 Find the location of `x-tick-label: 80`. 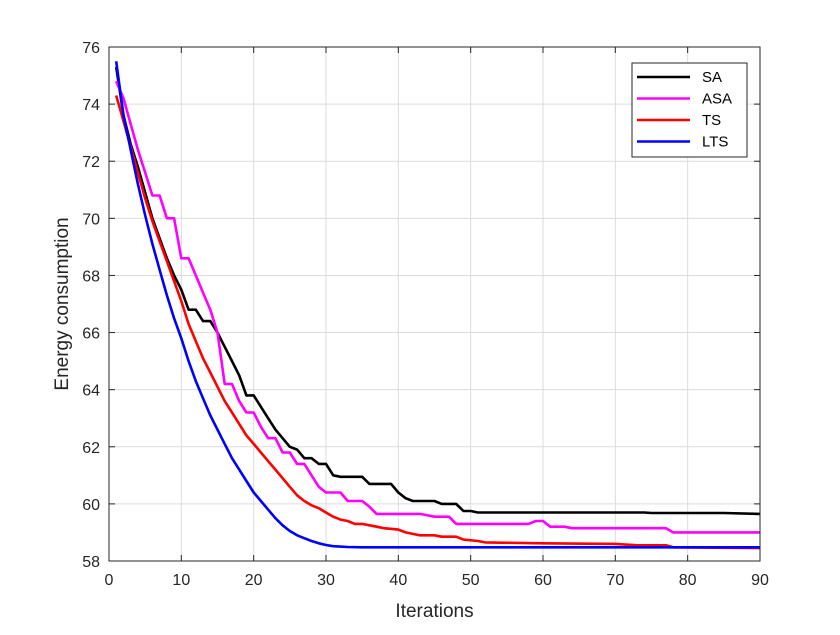

x-tick-label: 80 is located at coordinates (688, 580).